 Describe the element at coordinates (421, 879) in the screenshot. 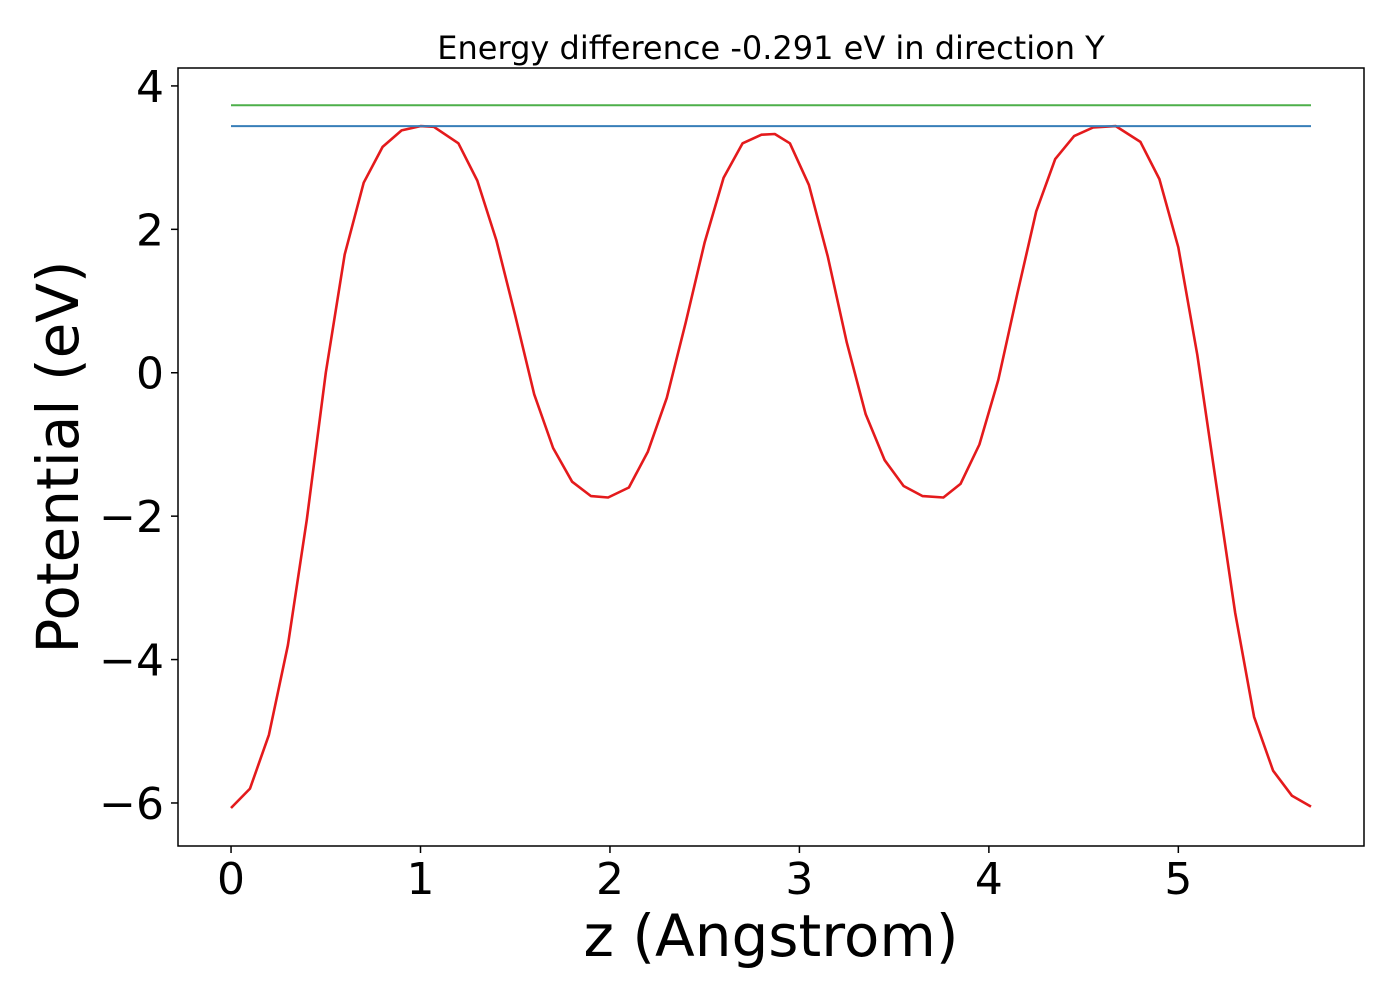

I see `x-tick-label: 1` at that location.